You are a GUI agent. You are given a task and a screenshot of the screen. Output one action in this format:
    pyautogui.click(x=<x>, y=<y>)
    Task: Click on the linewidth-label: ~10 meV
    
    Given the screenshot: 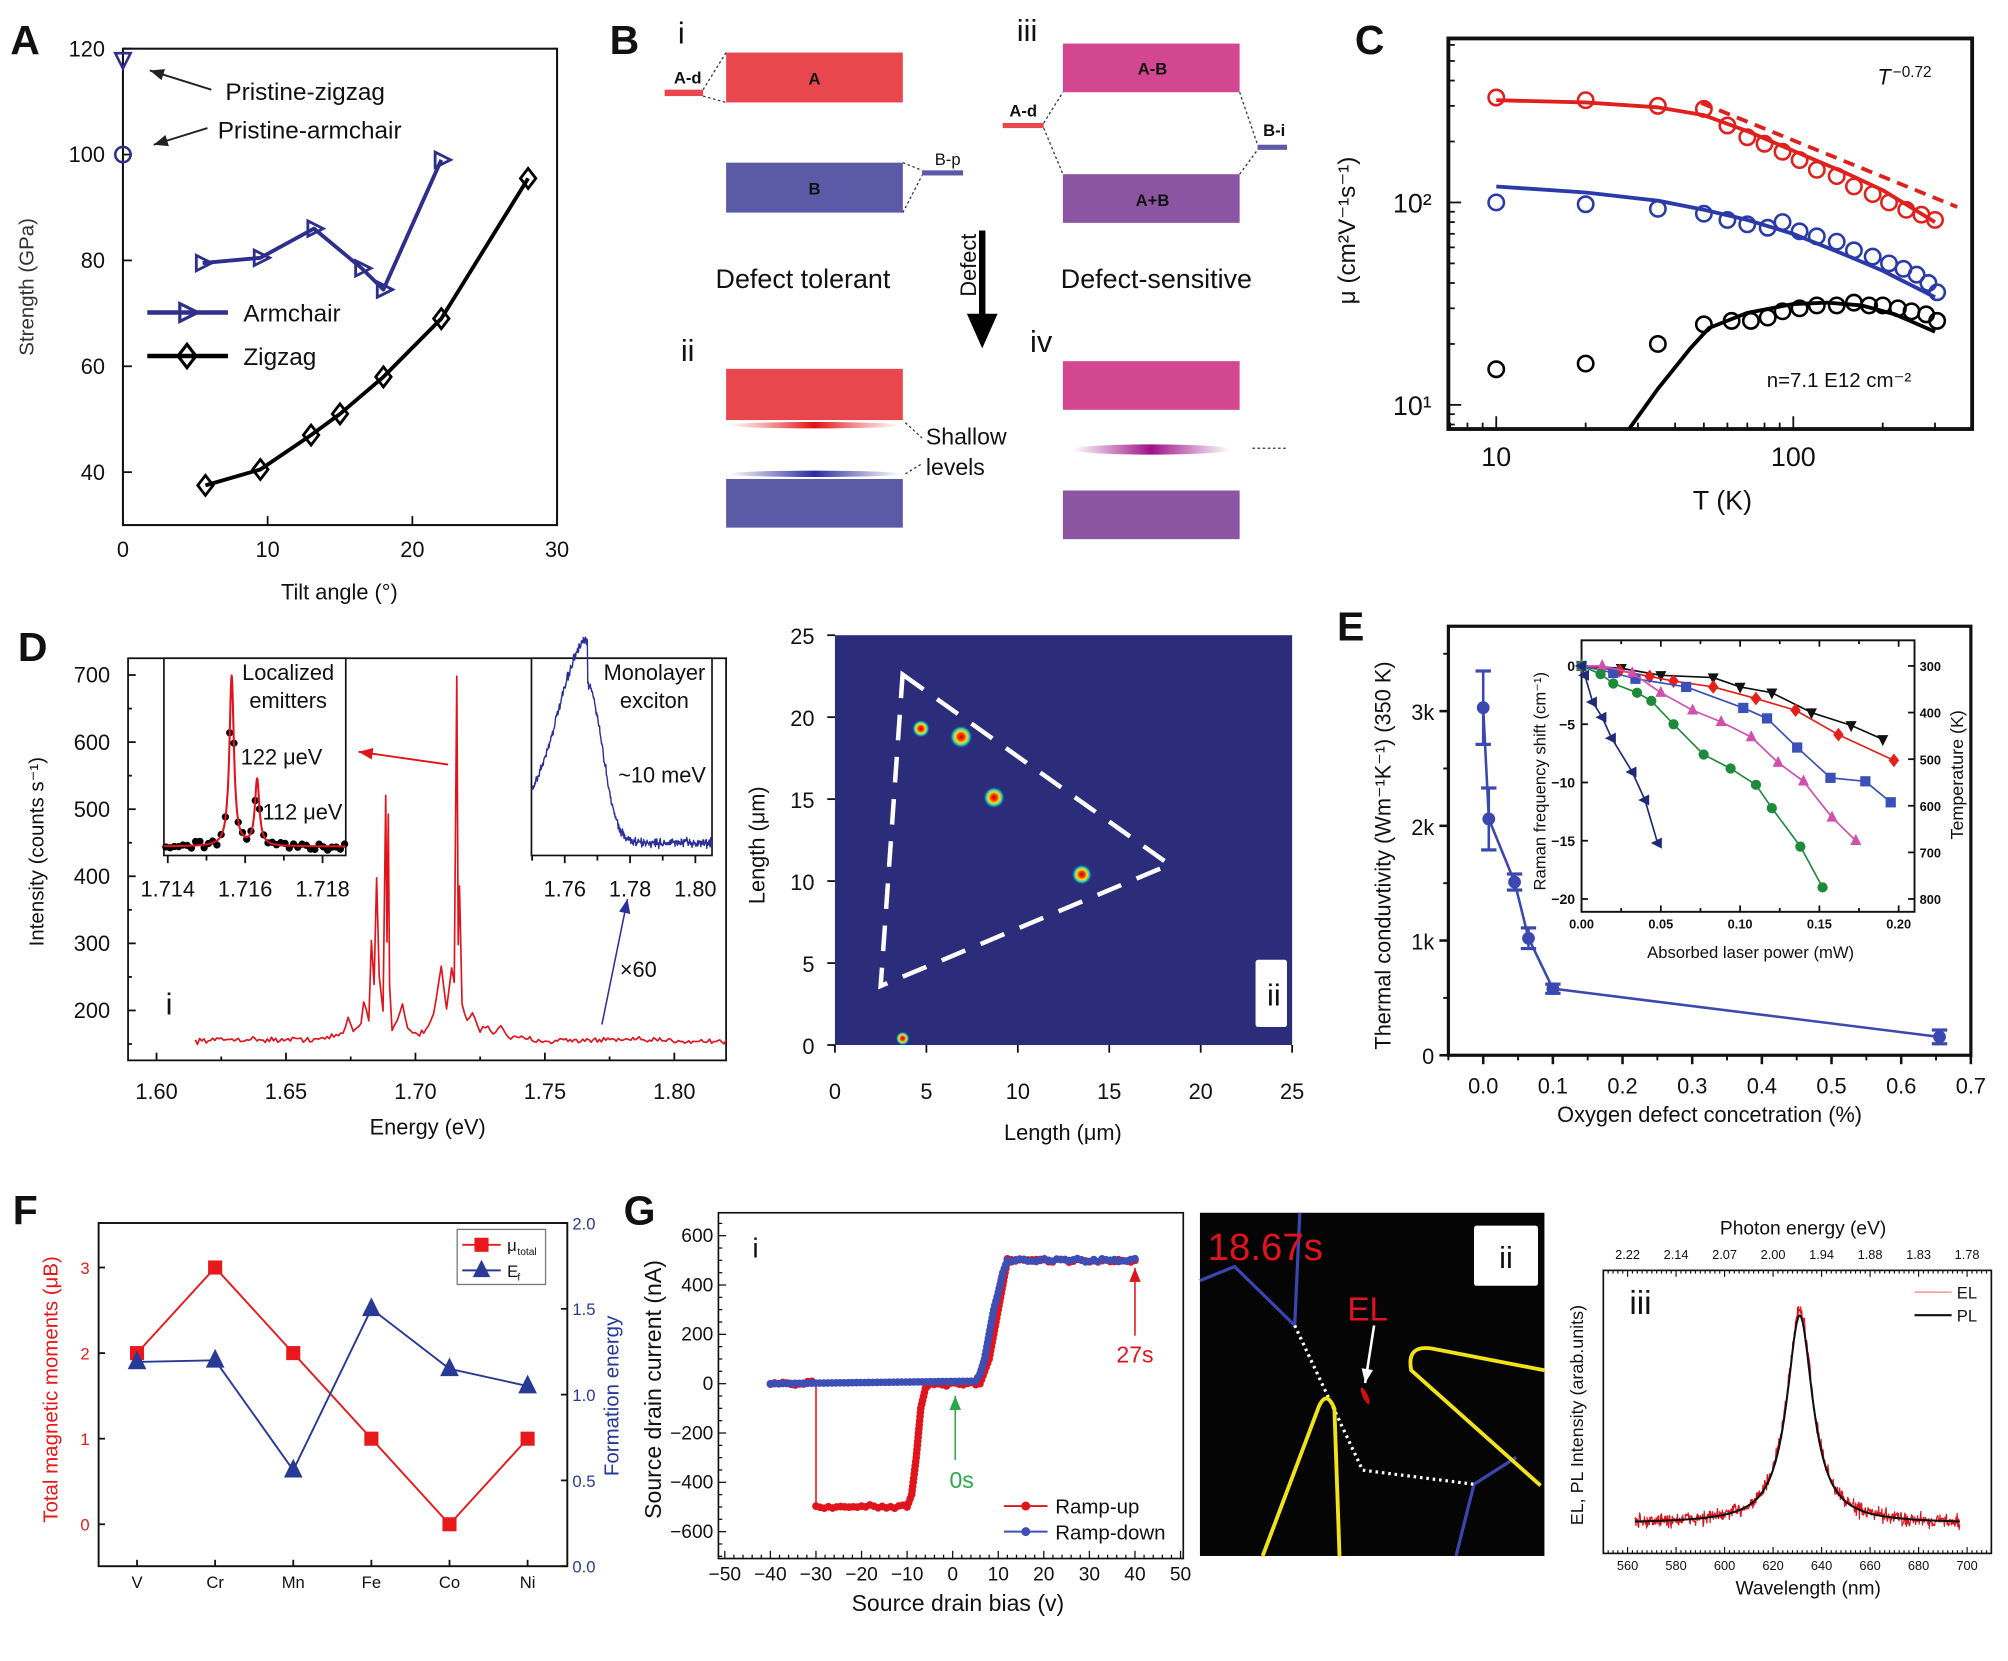 What is the action you would take?
    pyautogui.click(x=662, y=774)
    